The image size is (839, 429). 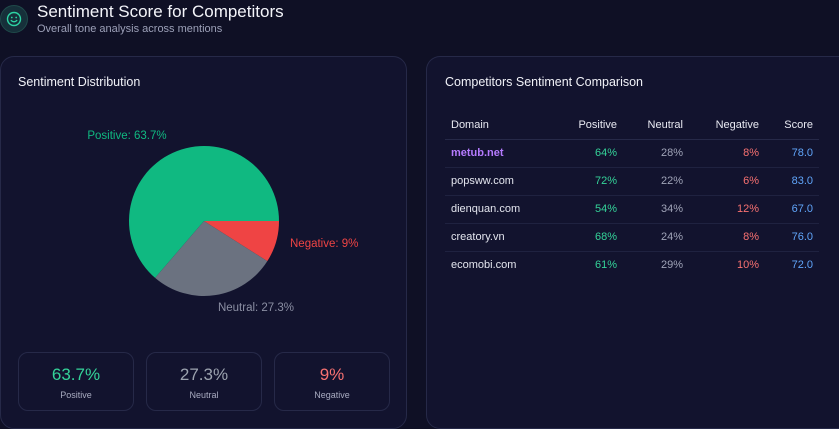 I want to click on neutral-stat-card: 27.3% Neutral, so click(x=204, y=381).